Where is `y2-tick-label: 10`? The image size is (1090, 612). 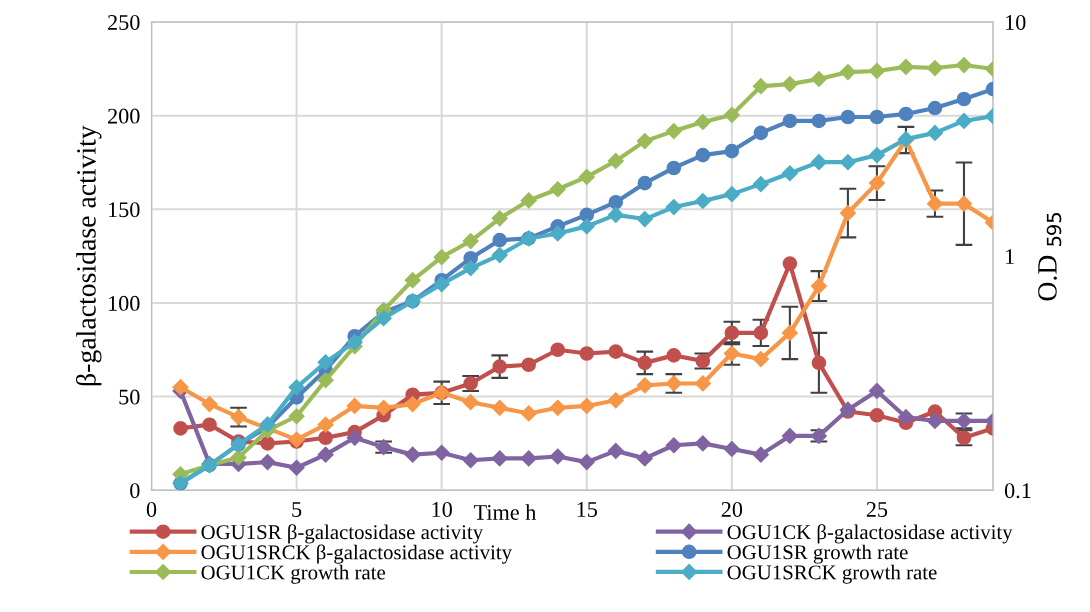 y2-tick-label: 10 is located at coordinates (1016, 22).